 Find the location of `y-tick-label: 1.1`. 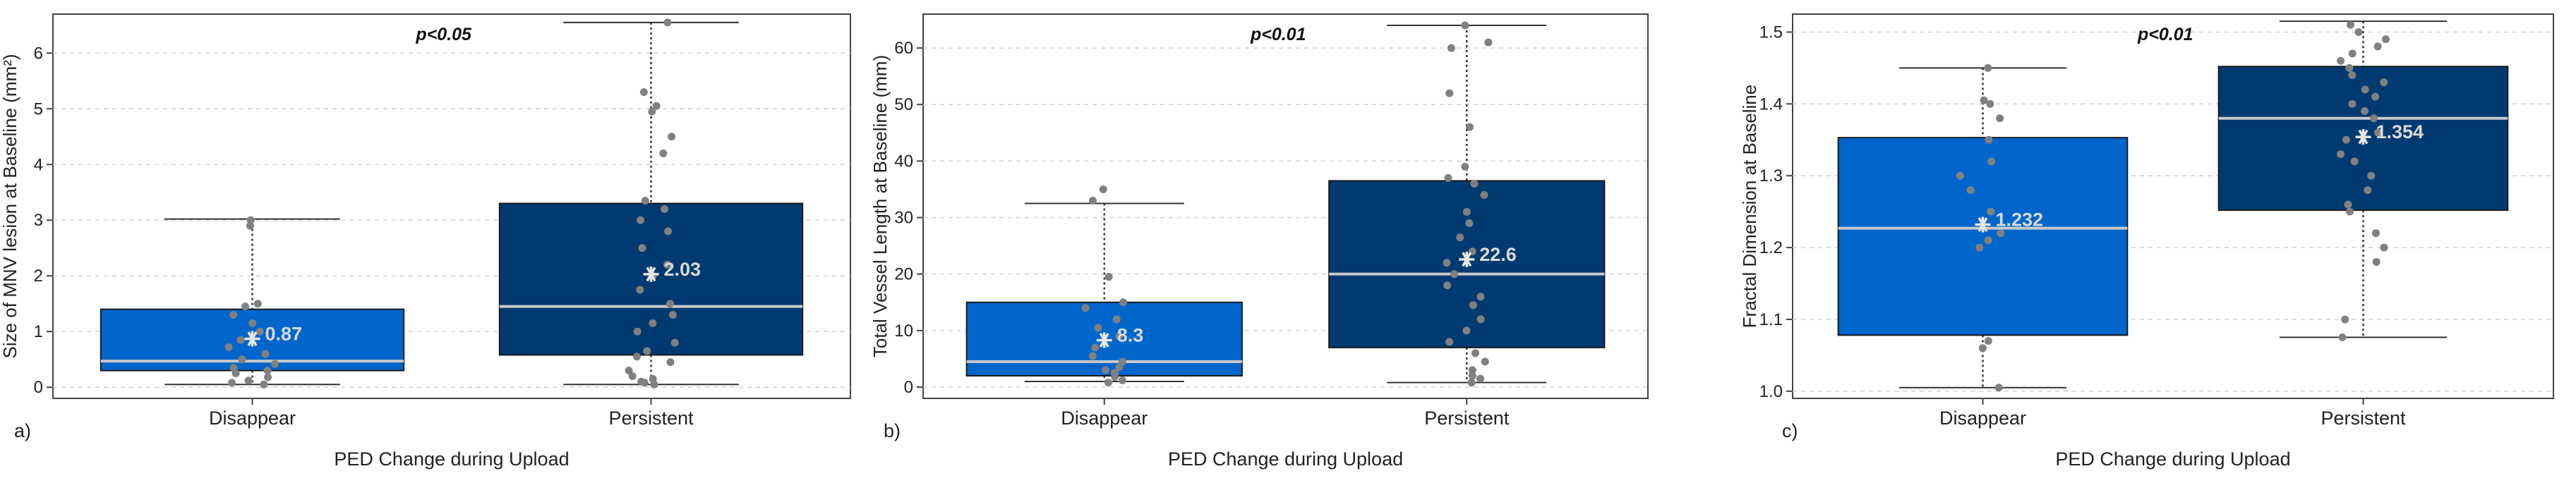

y-tick-label: 1.1 is located at coordinates (1771, 319).